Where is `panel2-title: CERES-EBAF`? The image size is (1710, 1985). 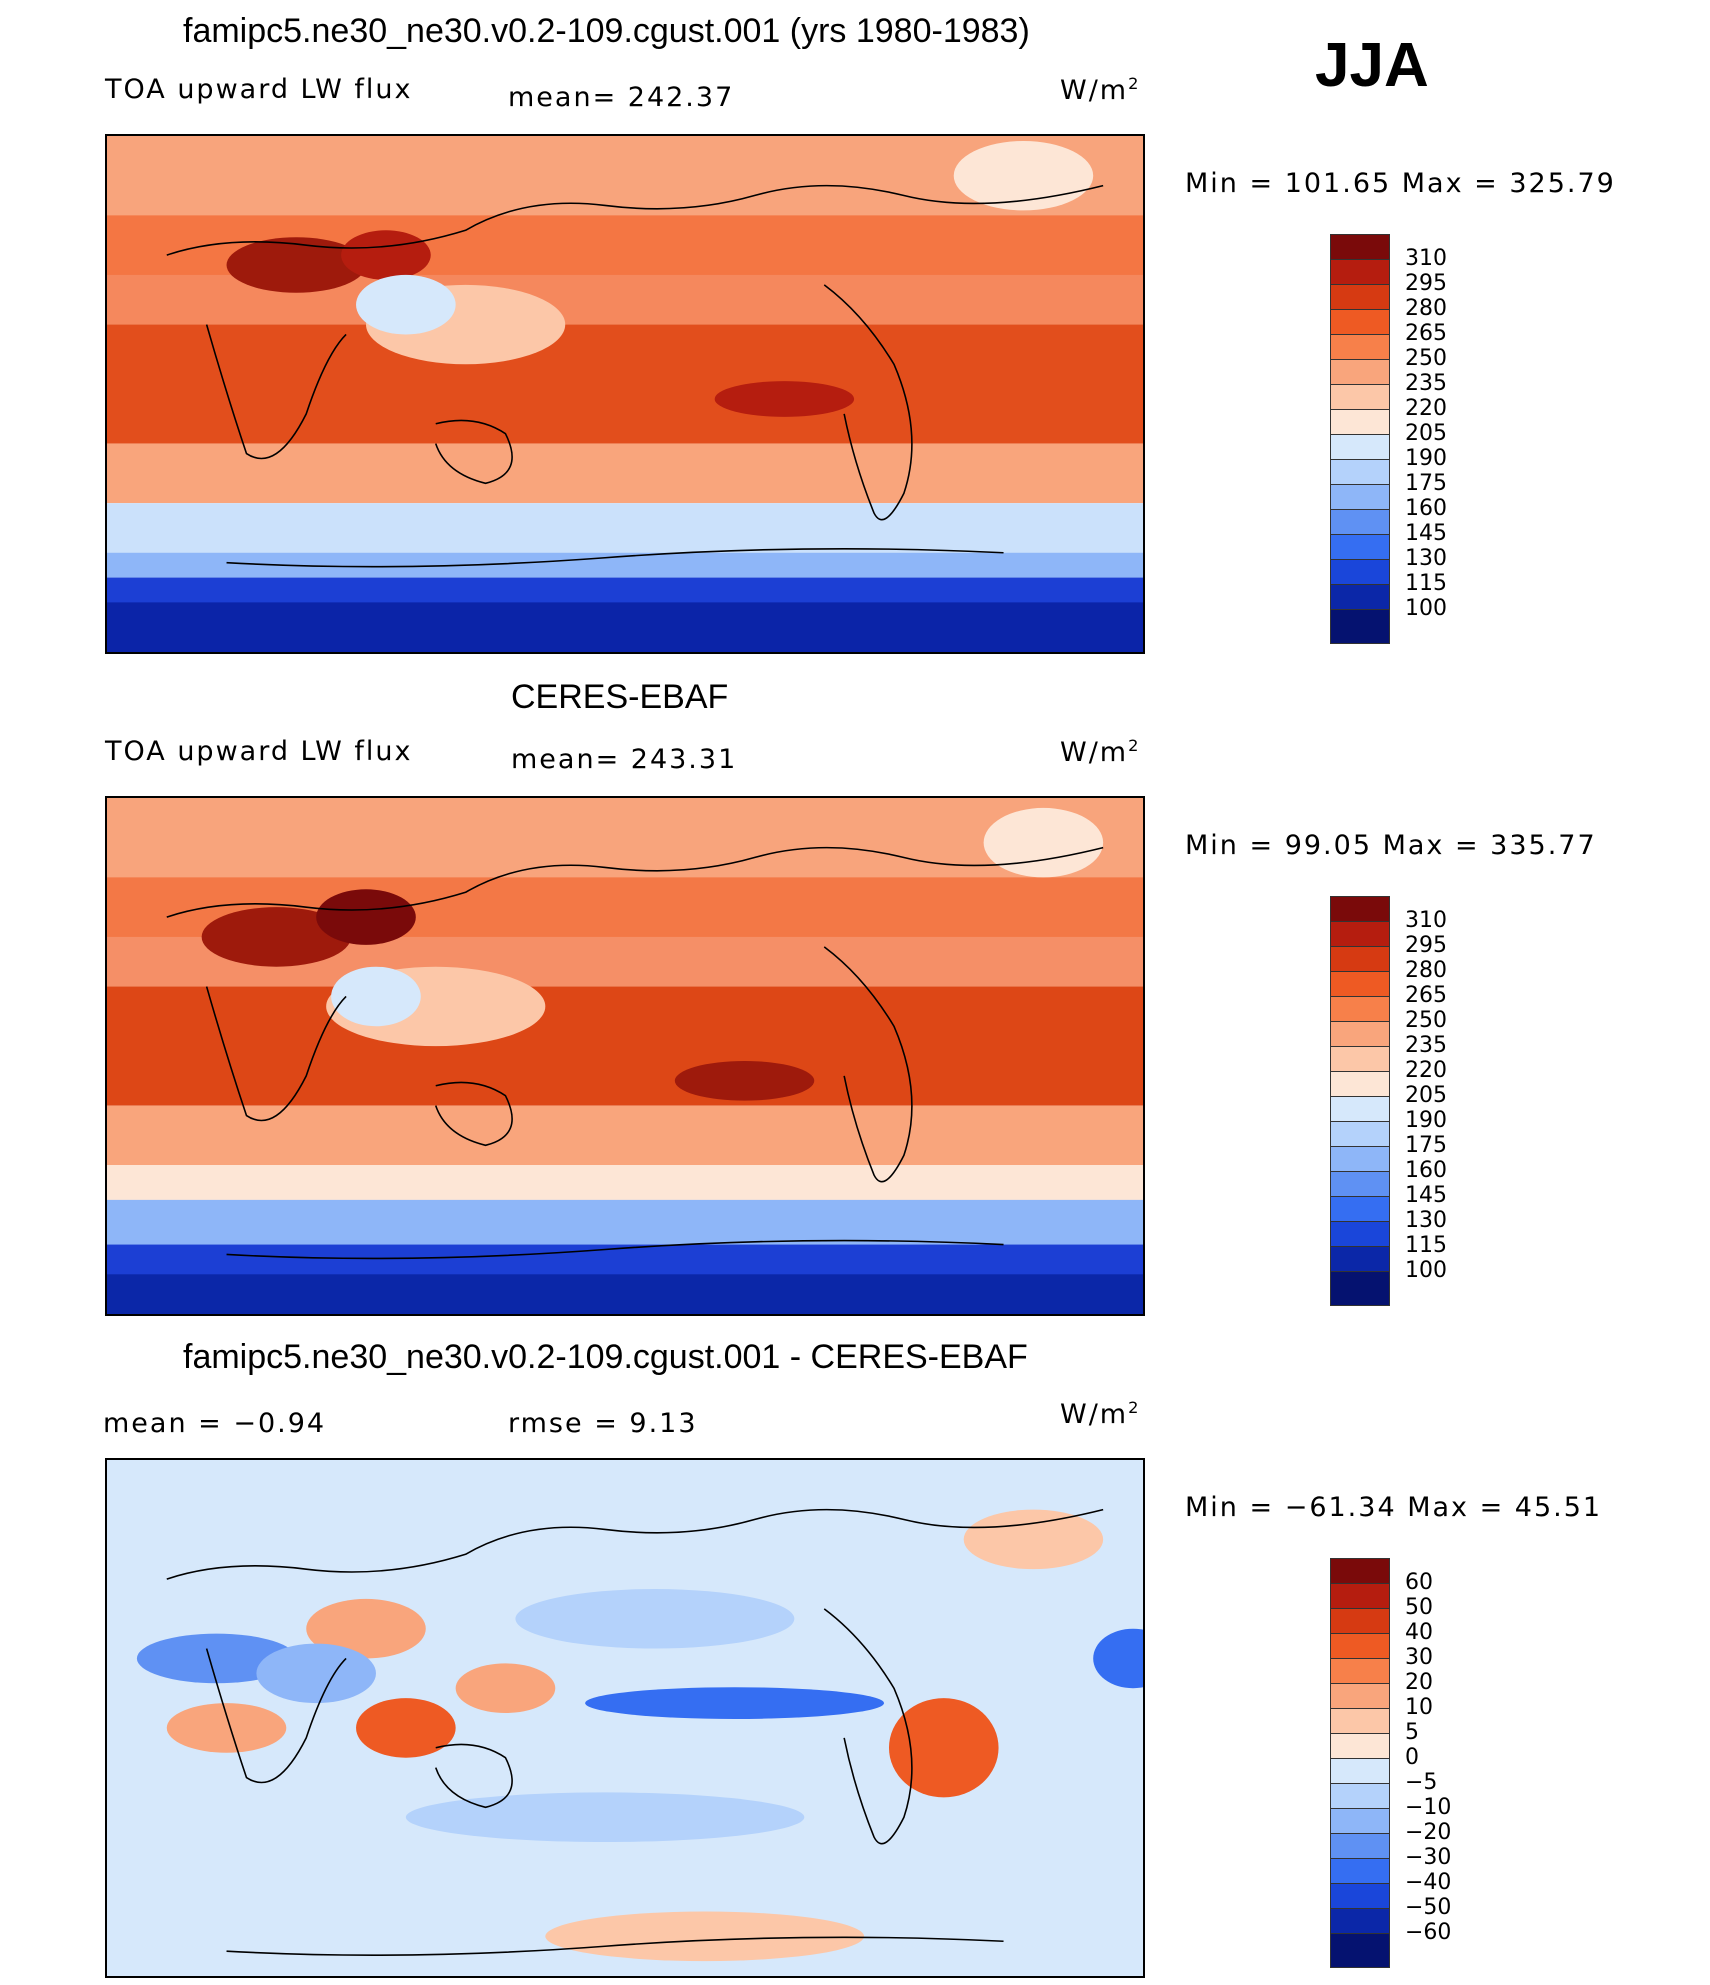 panel2-title: CERES-EBAF is located at coordinates (620, 697).